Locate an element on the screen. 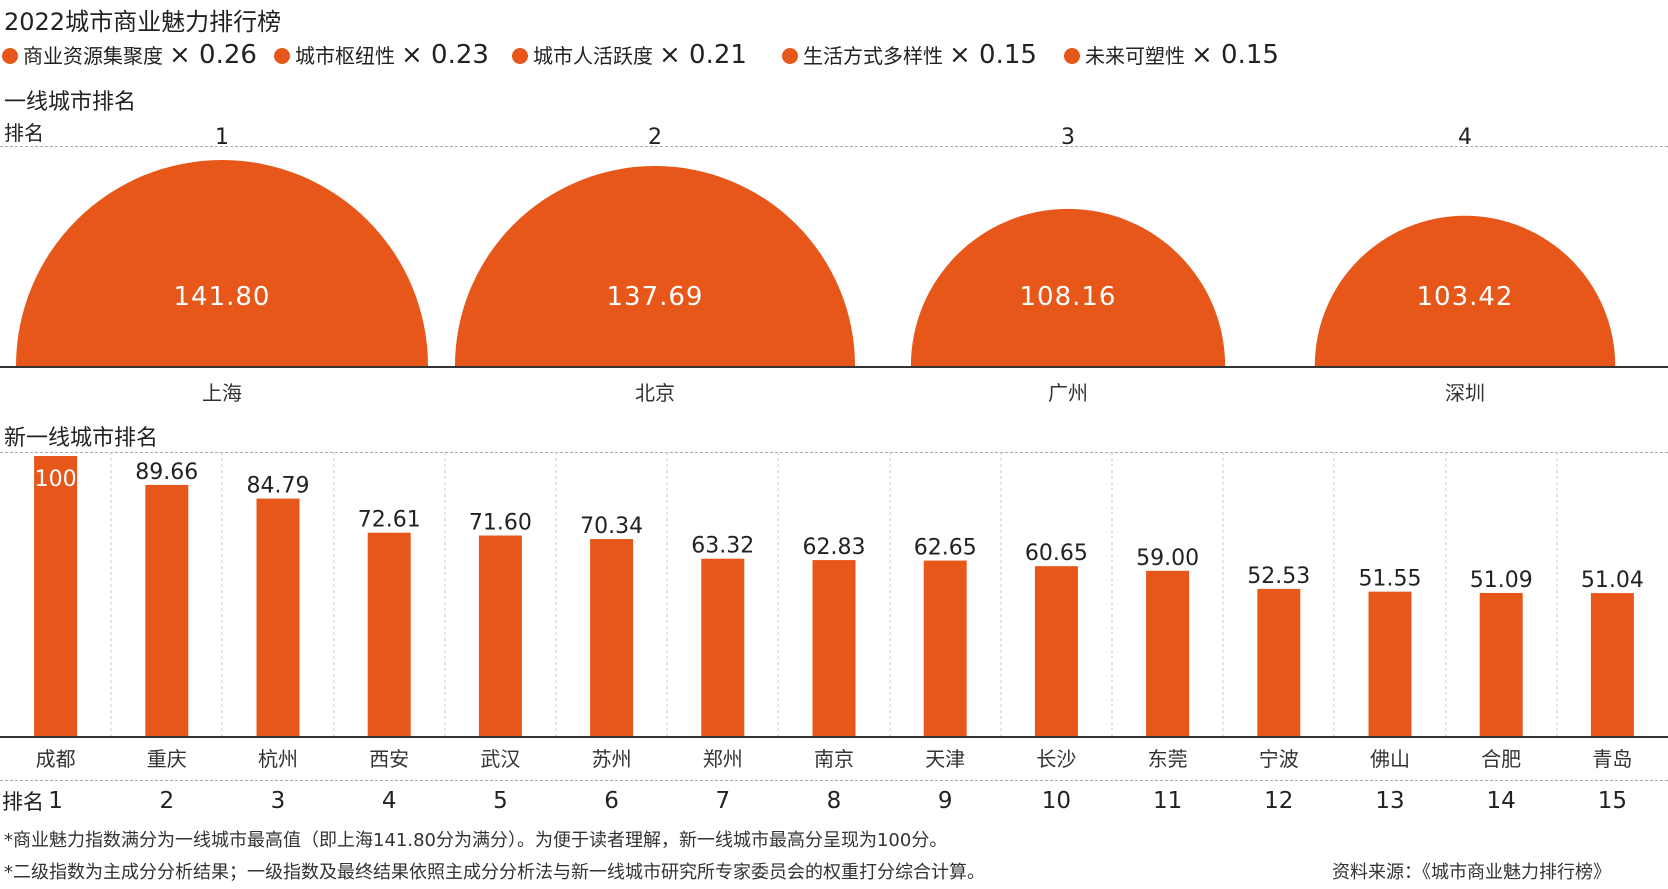  tier2-rank-number: 3 is located at coordinates (278, 801).